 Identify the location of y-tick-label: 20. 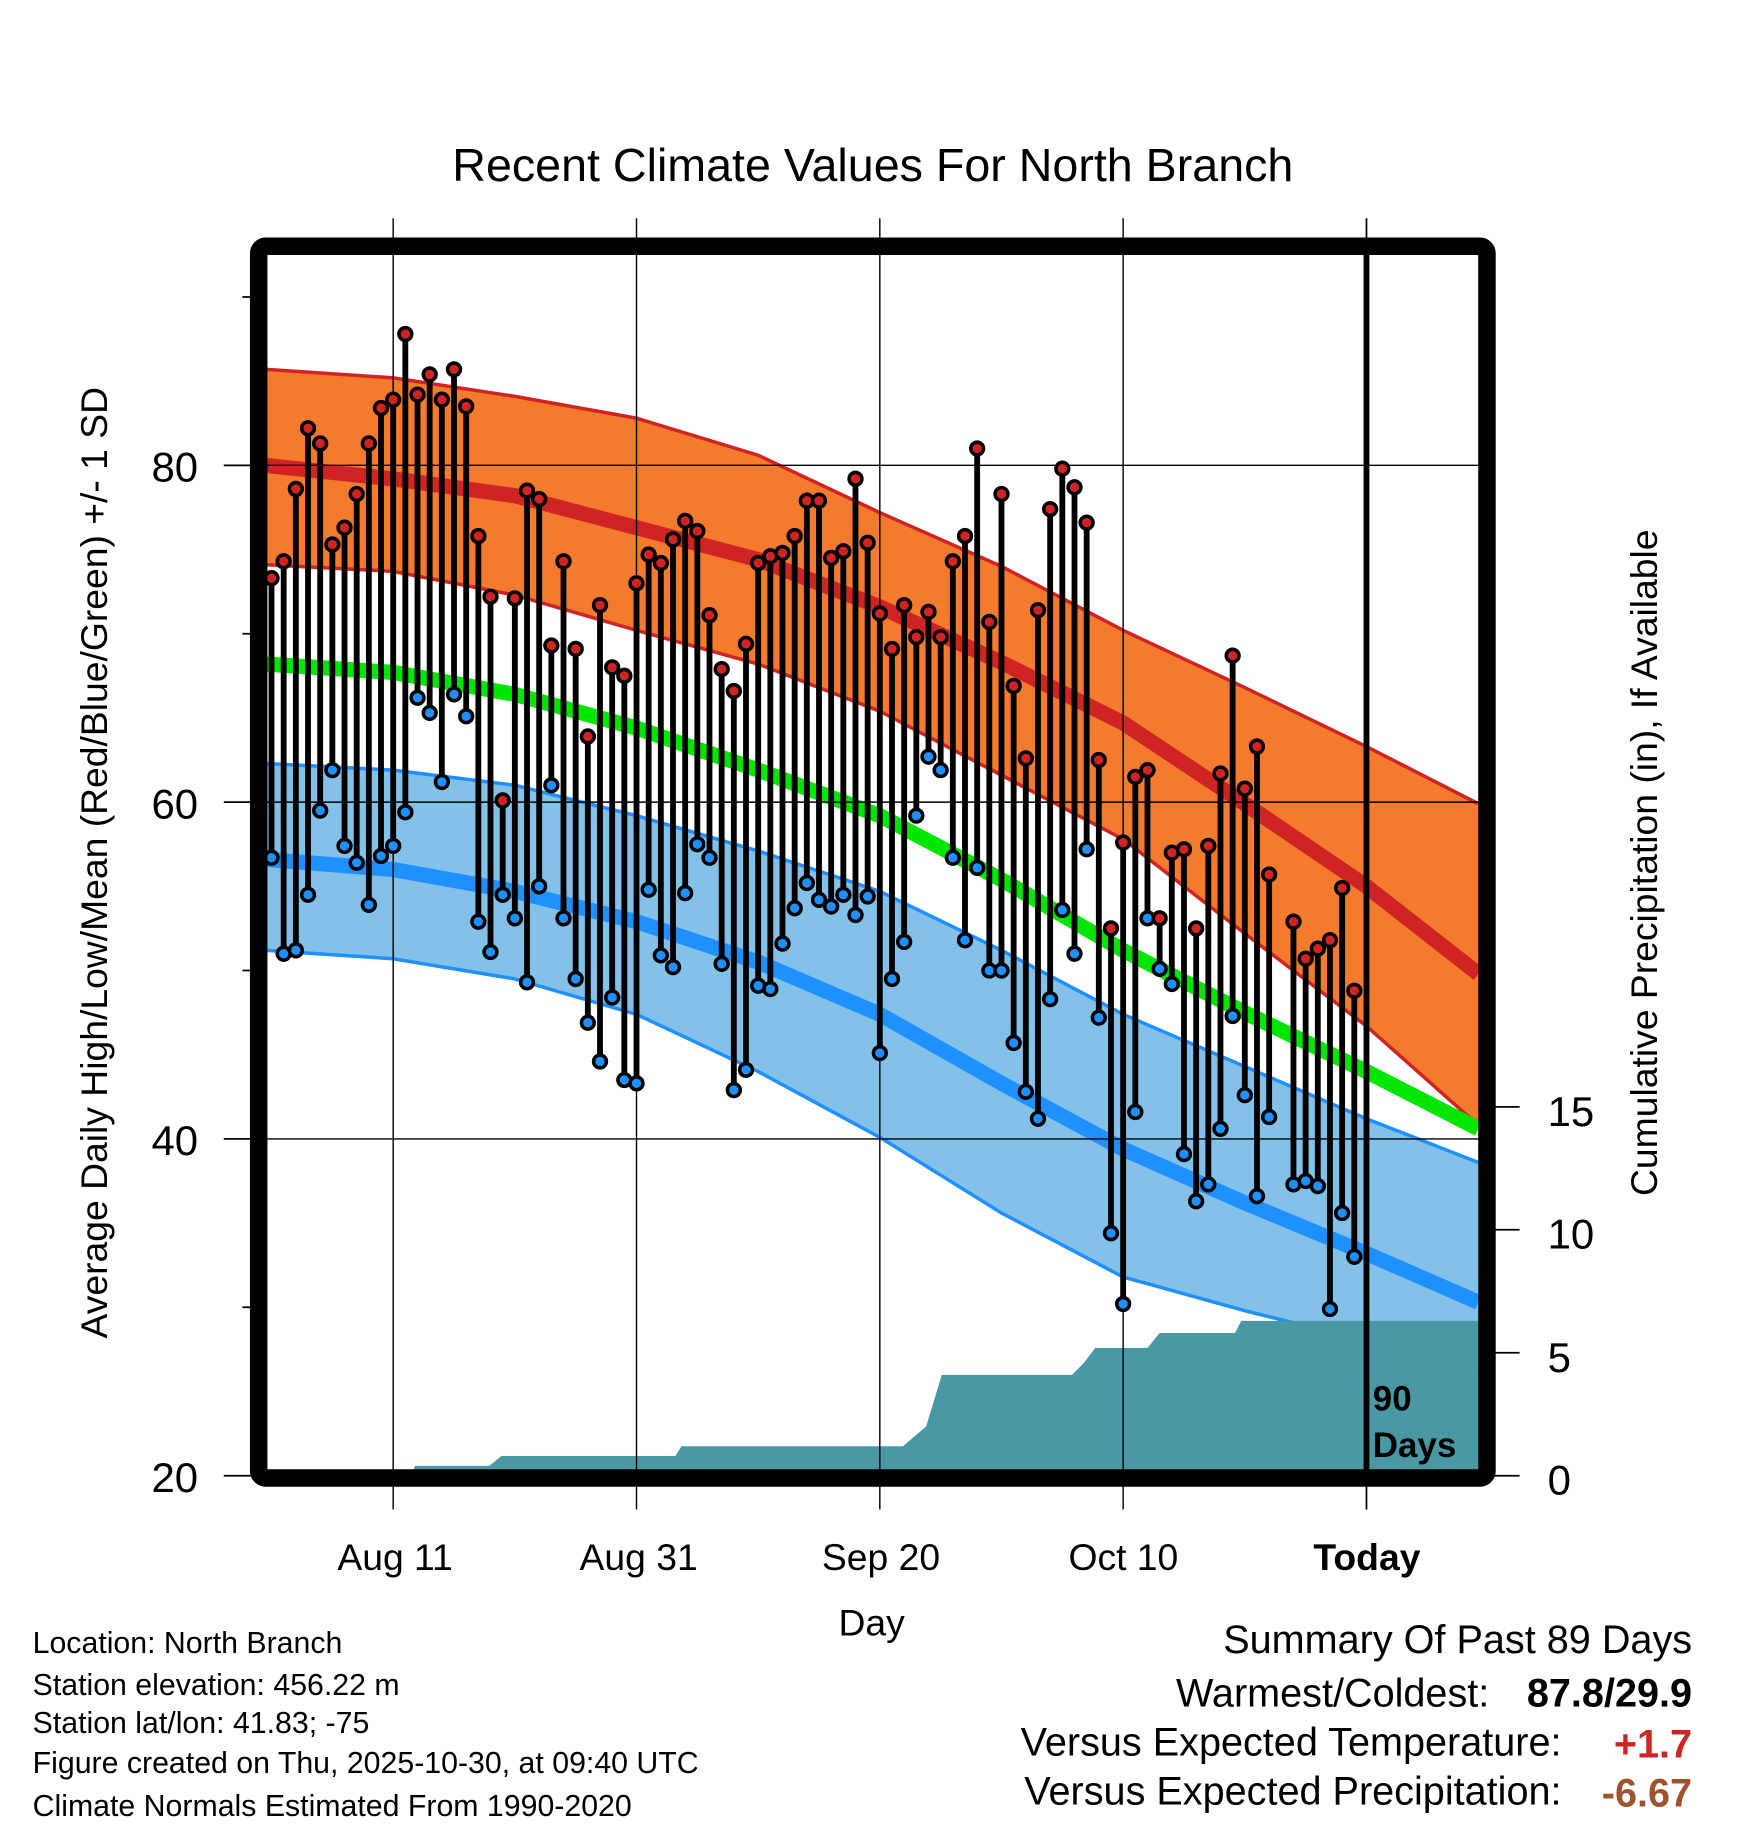
(174, 1477).